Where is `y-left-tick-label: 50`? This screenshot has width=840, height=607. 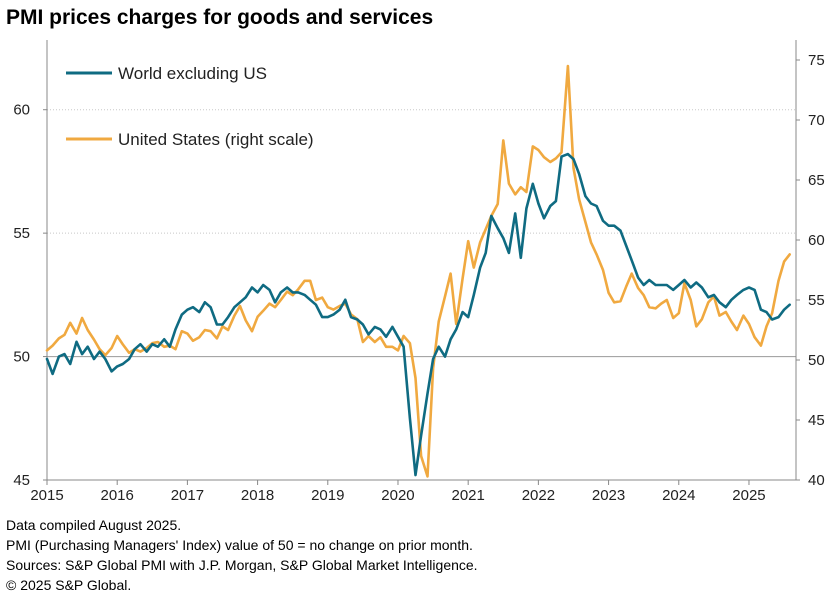 y-left-tick-label: 50 is located at coordinates (21, 357).